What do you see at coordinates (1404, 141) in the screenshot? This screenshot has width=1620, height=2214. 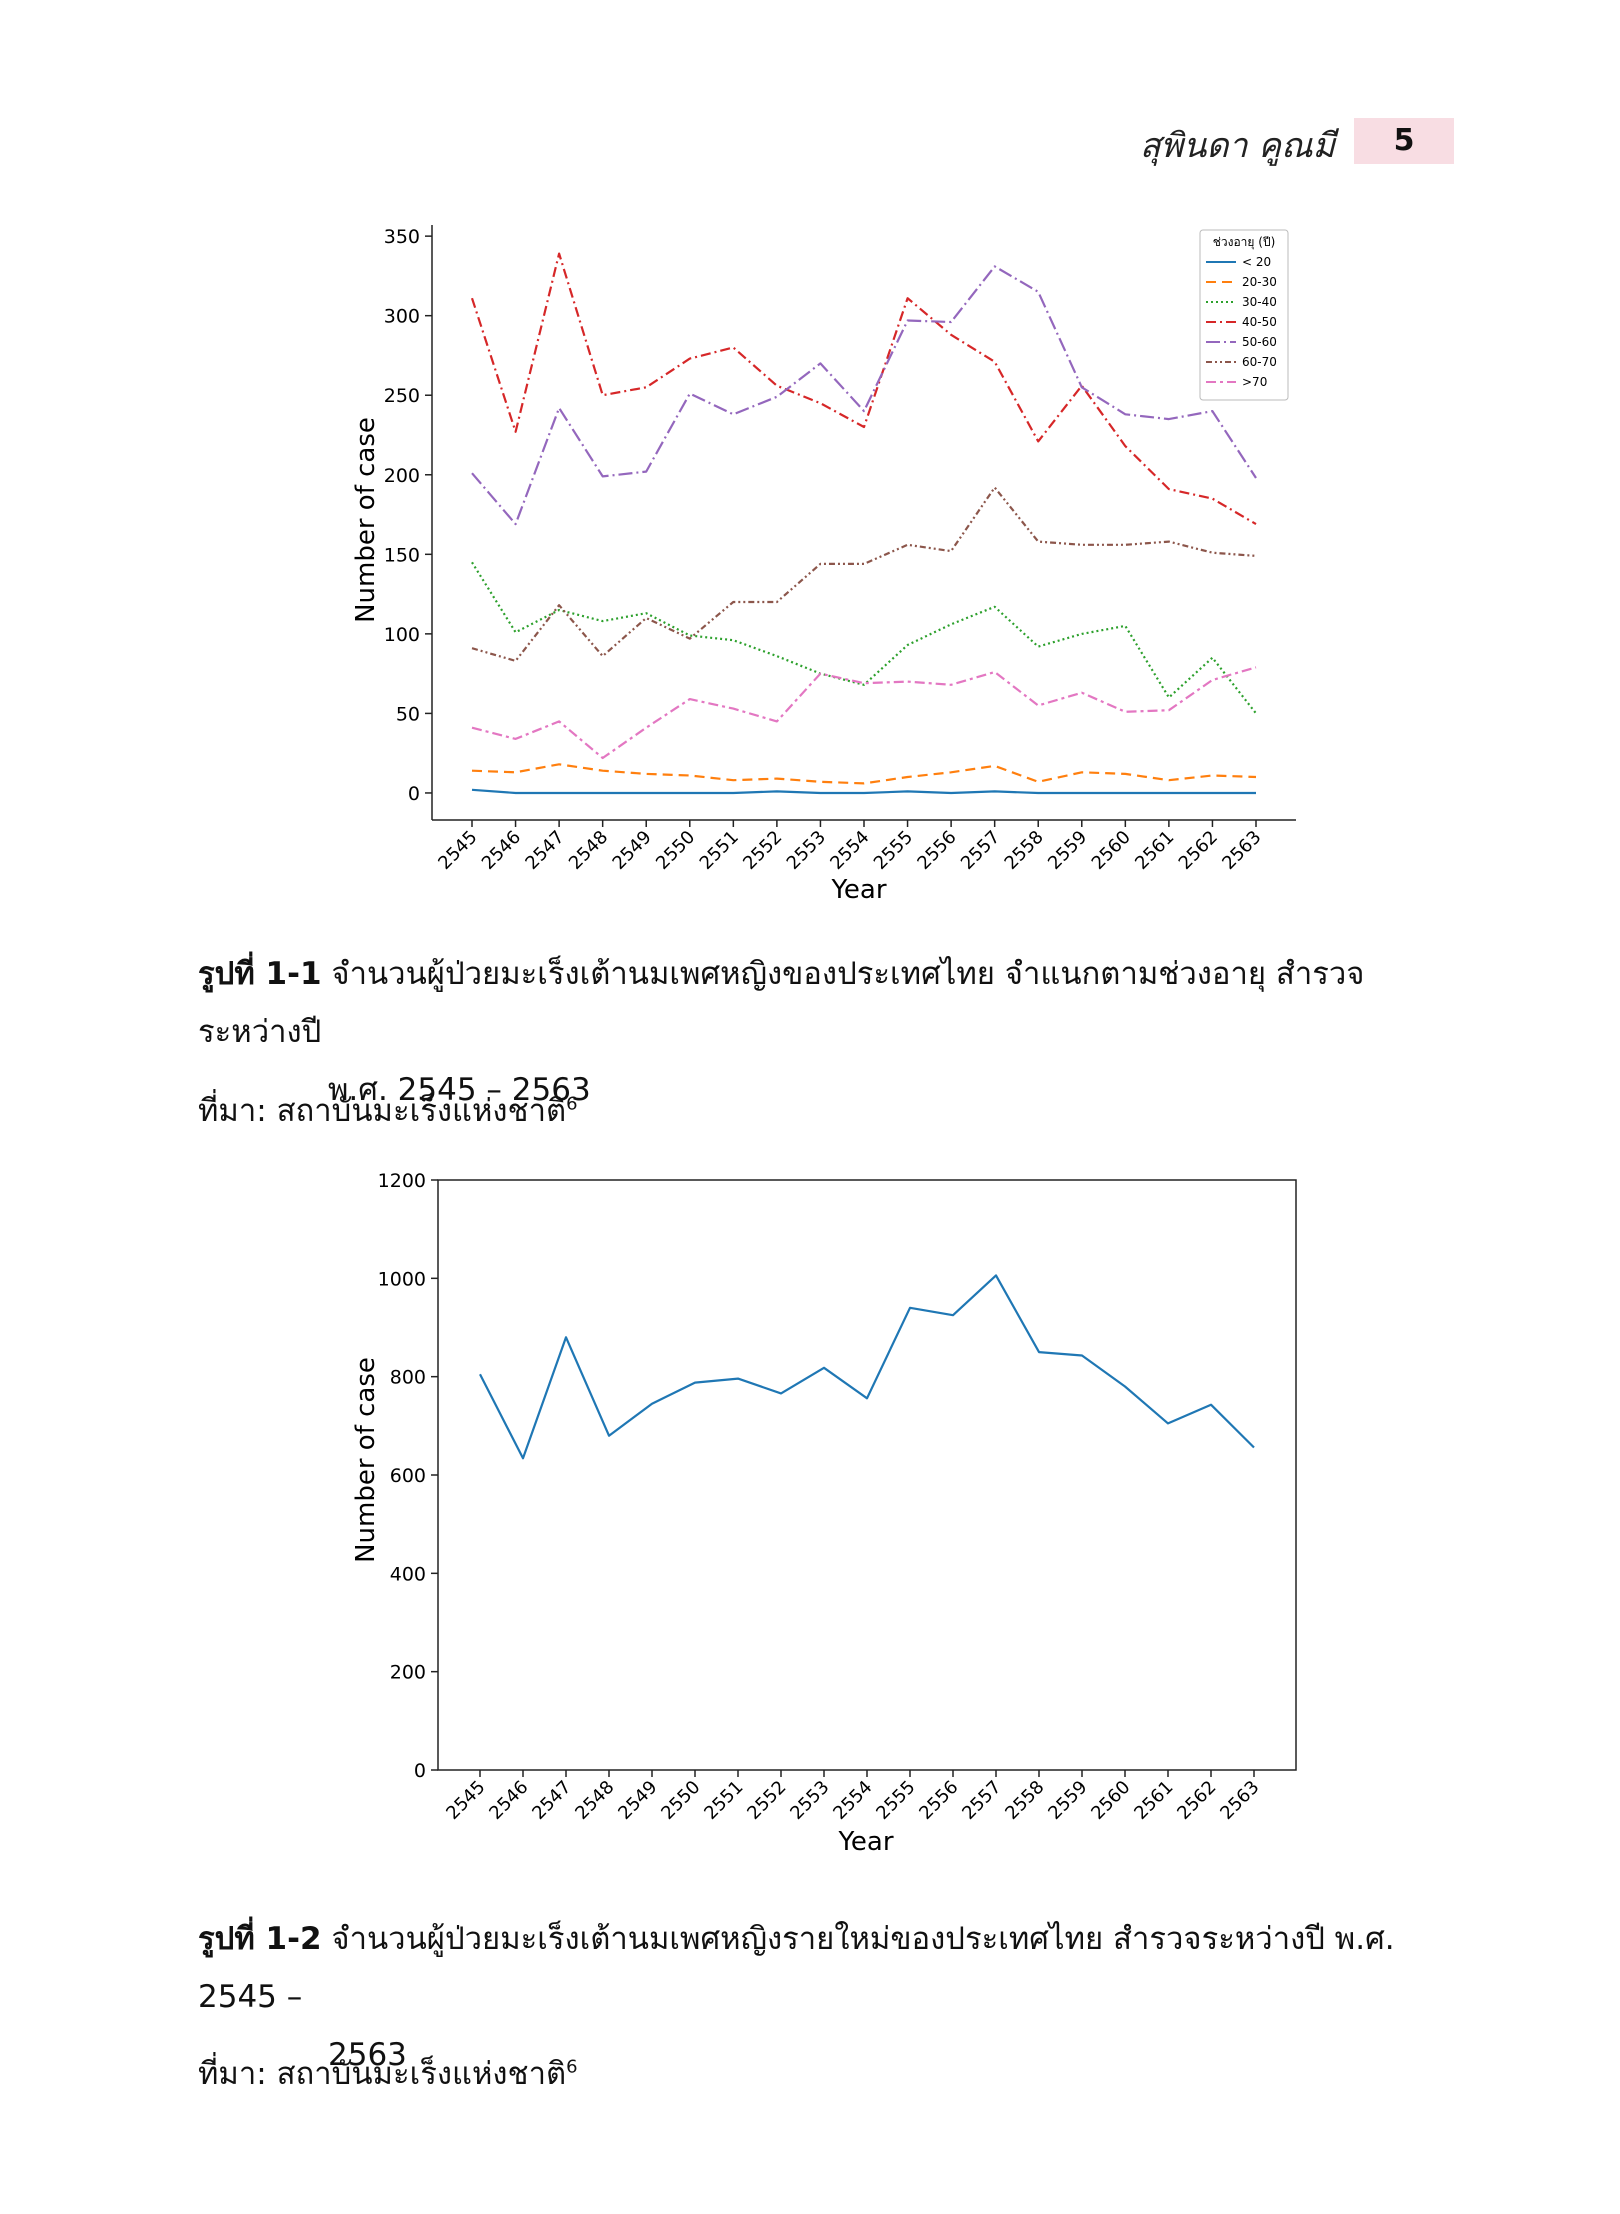 I see `page-number-badge: 5` at bounding box center [1404, 141].